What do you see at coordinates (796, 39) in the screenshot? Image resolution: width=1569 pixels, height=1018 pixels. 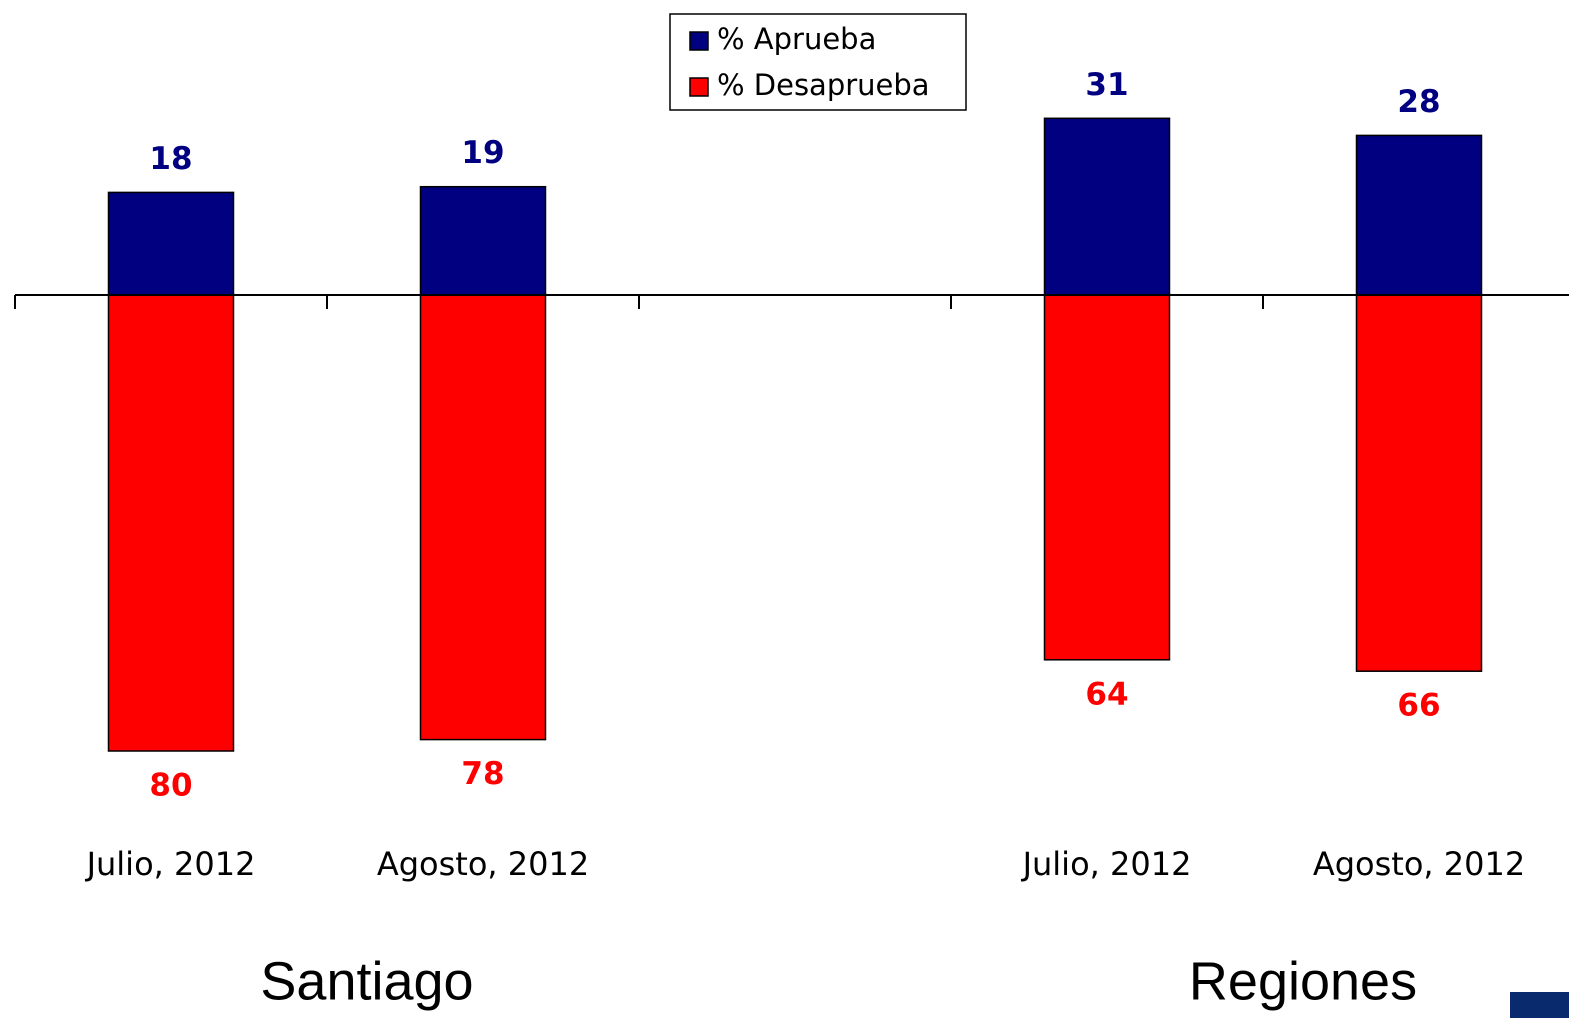 I see `legend-label: % Aprueba` at bounding box center [796, 39].